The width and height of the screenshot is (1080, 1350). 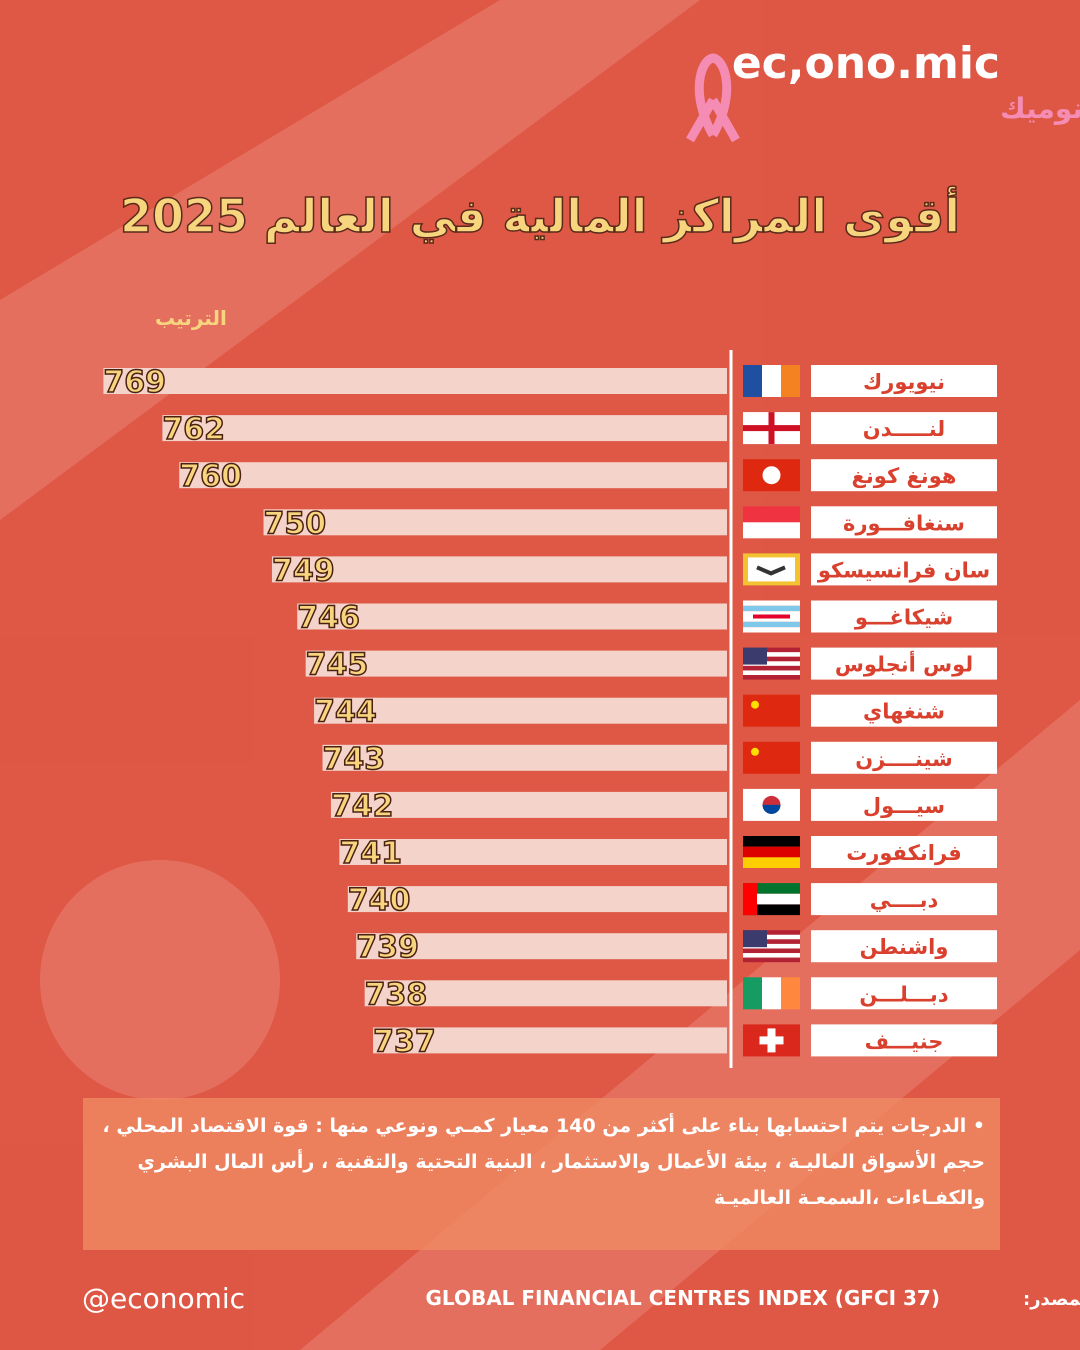 I want to click on ribbon-logo, so click(x=713, y=98).